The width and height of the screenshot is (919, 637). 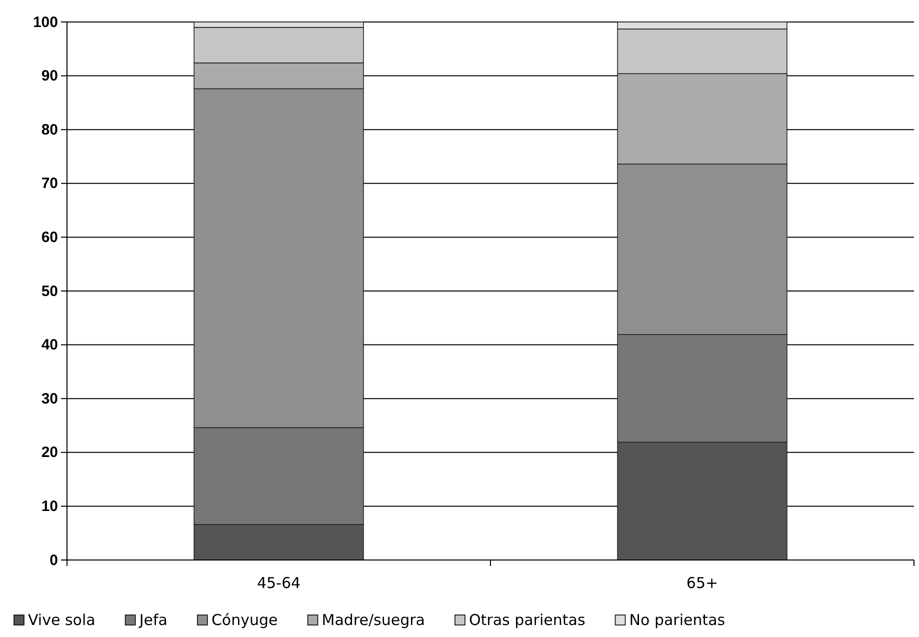 What do you see at coordinates (702, 583) in the screenshot?
I see `x-tick-label: 65+` at bounding box center [702, 583].